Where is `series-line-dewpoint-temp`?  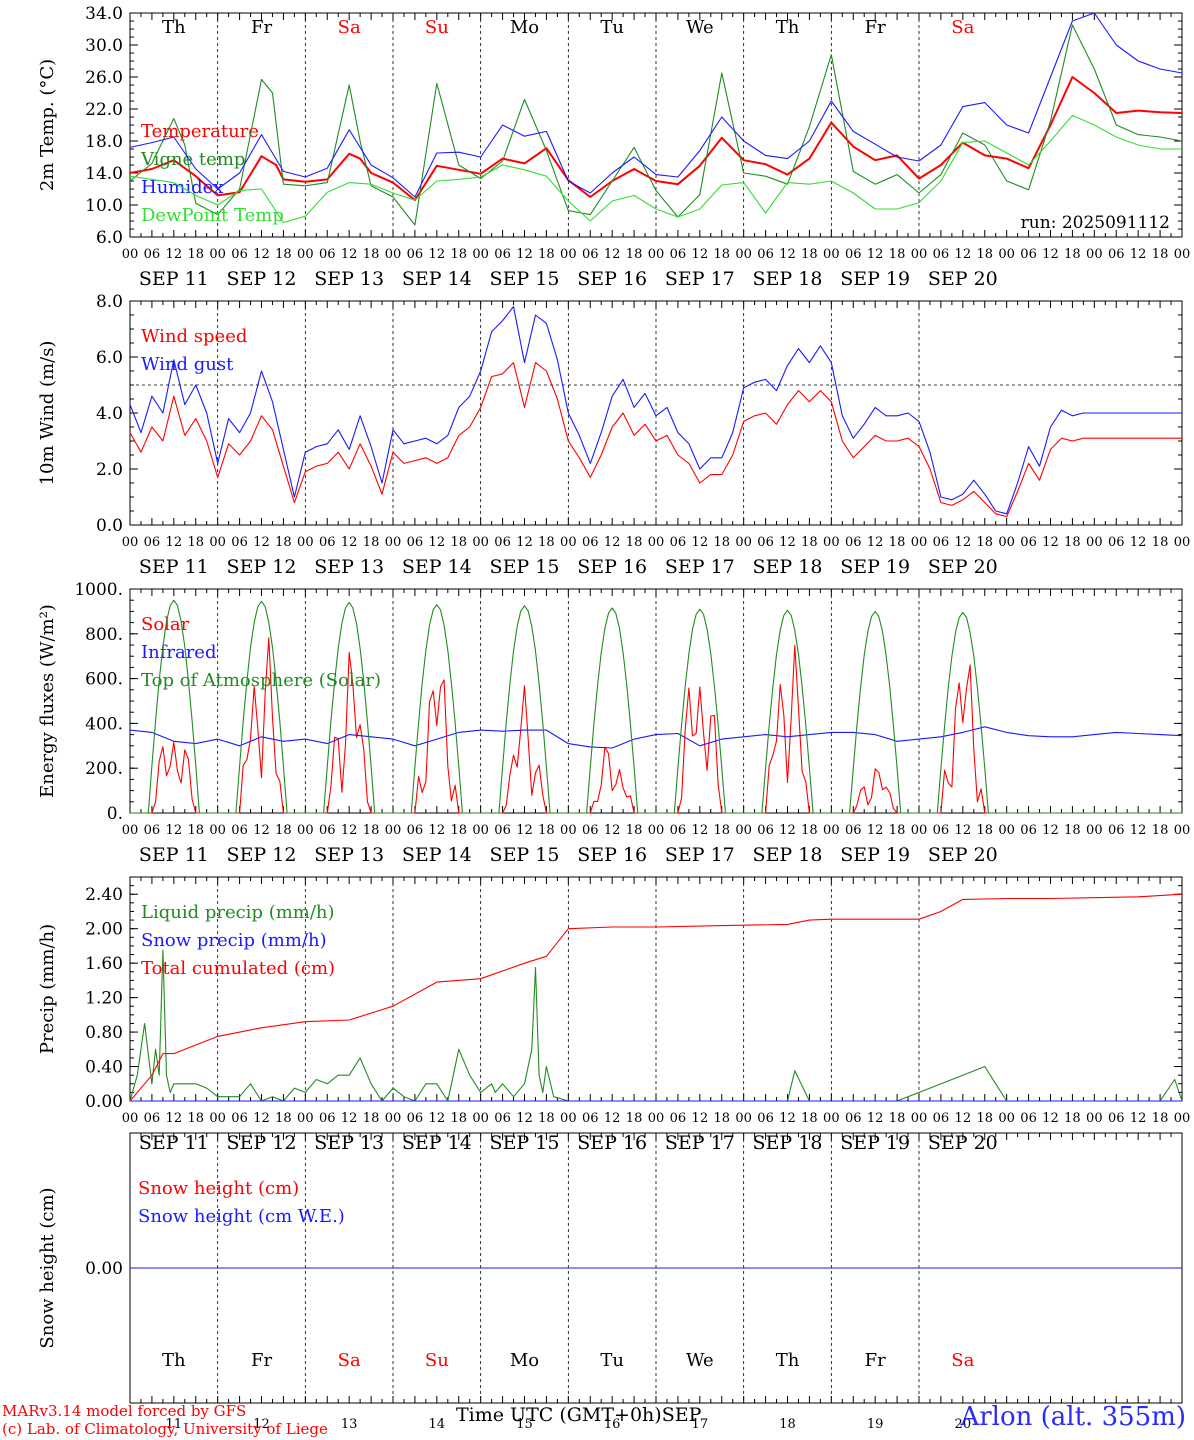 series-line-dewpoint-temp is located at coordinates (655, 169).